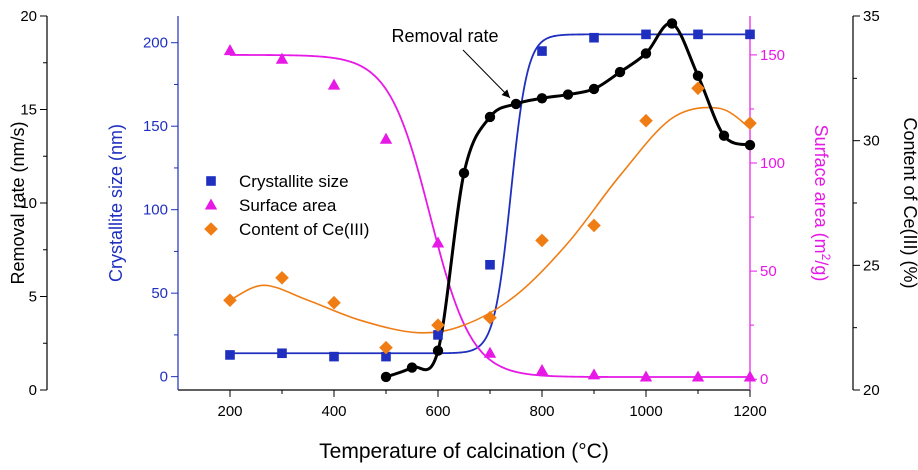 This screenshot has width=918, height=470. Describe the element at coordinates (871, 265) in the screenshot. I see `y-tick-label-ce: 25` at that location.